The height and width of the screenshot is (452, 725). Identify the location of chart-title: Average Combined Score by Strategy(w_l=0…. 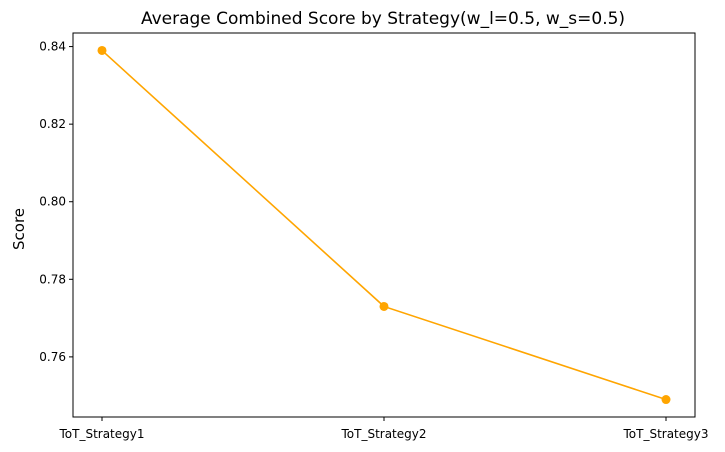
(383, 19).